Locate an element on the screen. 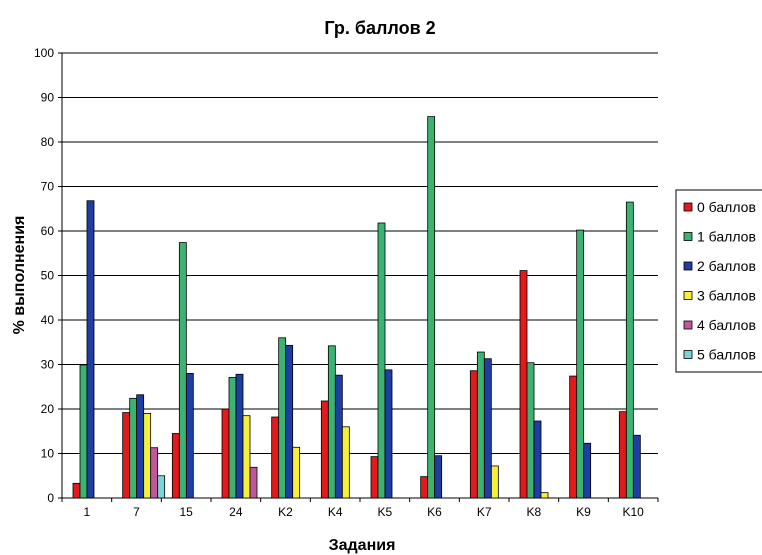 This screenshot has width=762, height=555. bar-2-баллов-1 is located at coordinates (90, 349).